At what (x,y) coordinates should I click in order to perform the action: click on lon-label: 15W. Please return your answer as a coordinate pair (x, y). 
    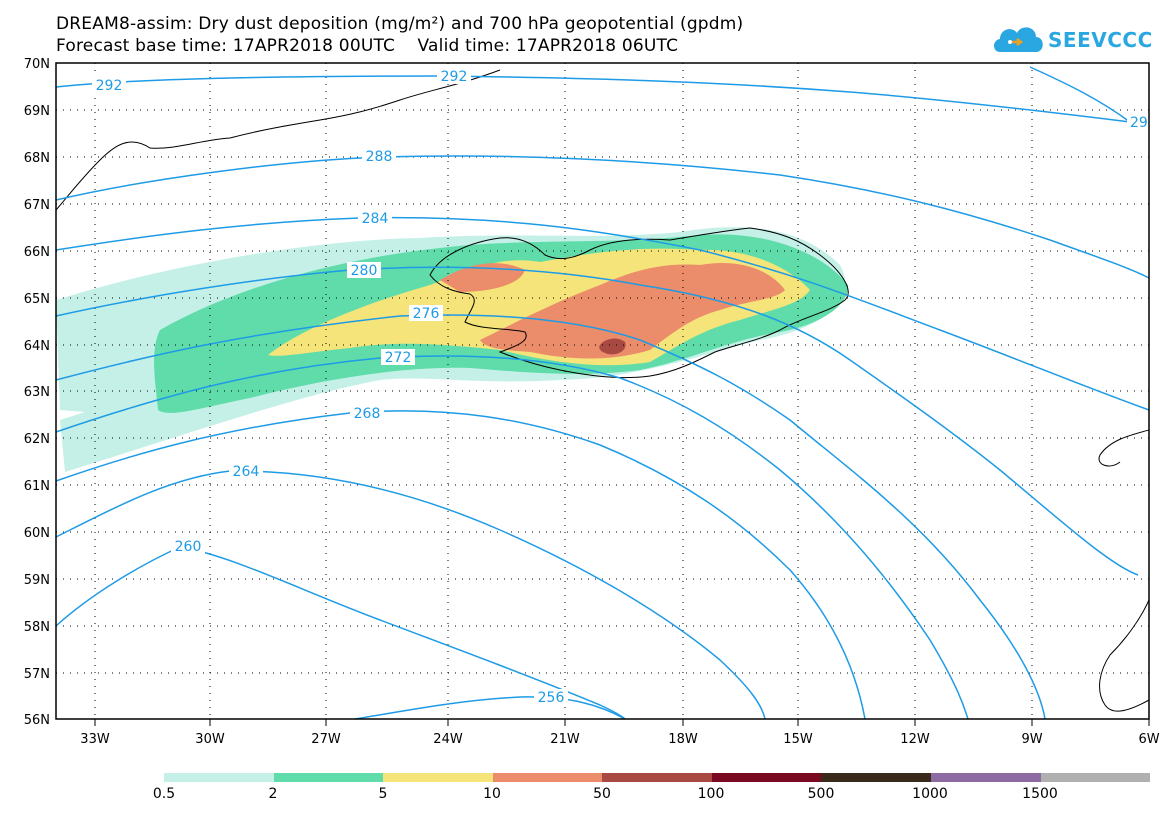
    Looking at the image, I should click on (798, 739).